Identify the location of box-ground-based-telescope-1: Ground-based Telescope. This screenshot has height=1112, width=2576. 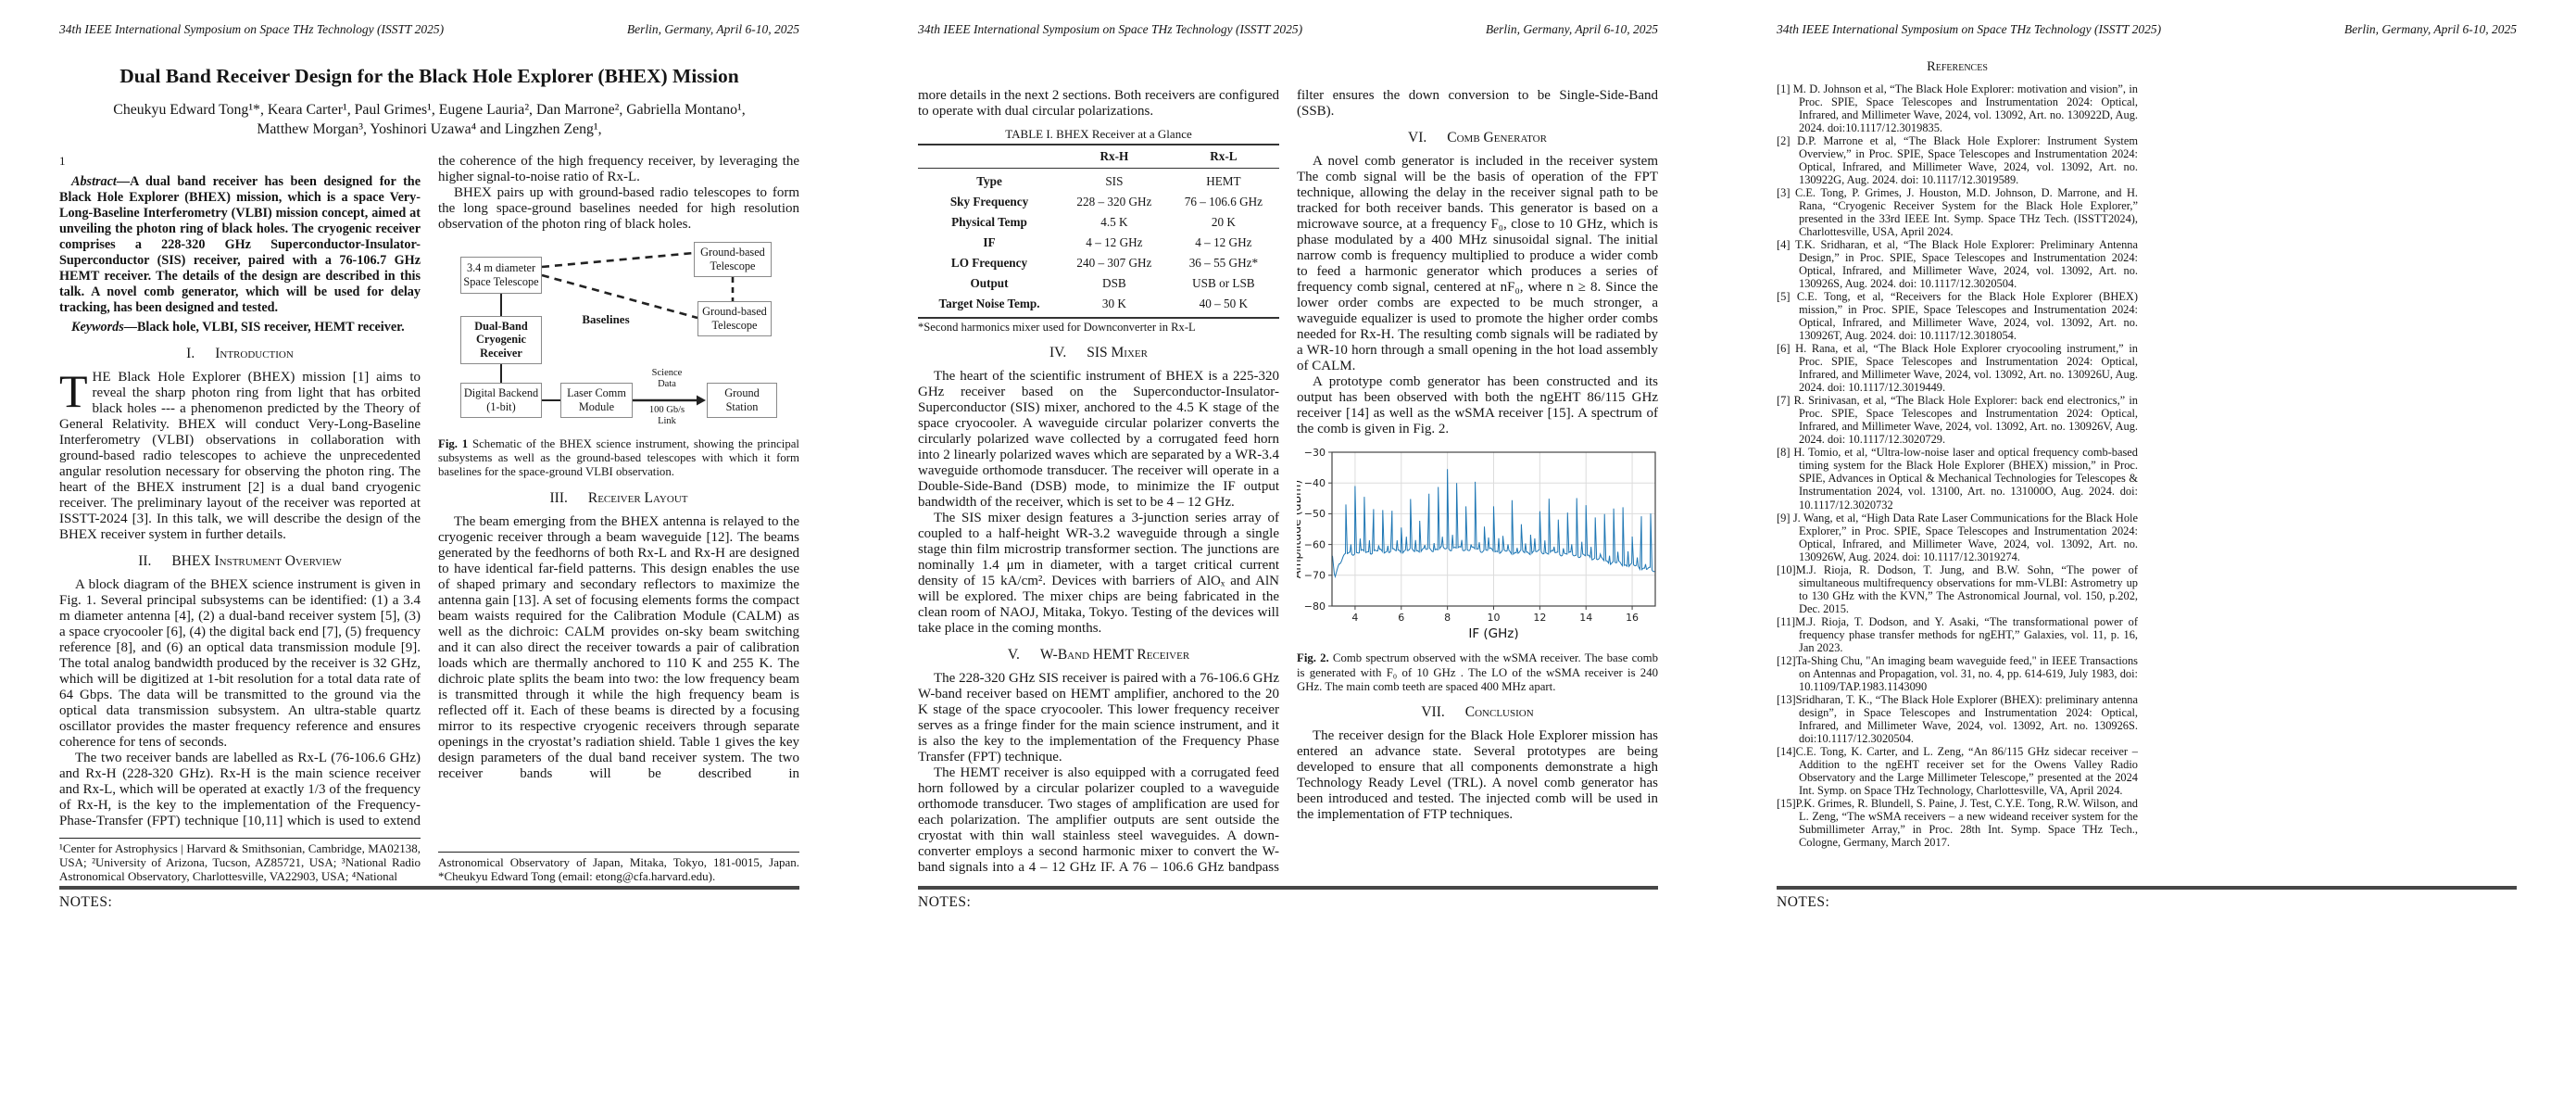
(733, 259).